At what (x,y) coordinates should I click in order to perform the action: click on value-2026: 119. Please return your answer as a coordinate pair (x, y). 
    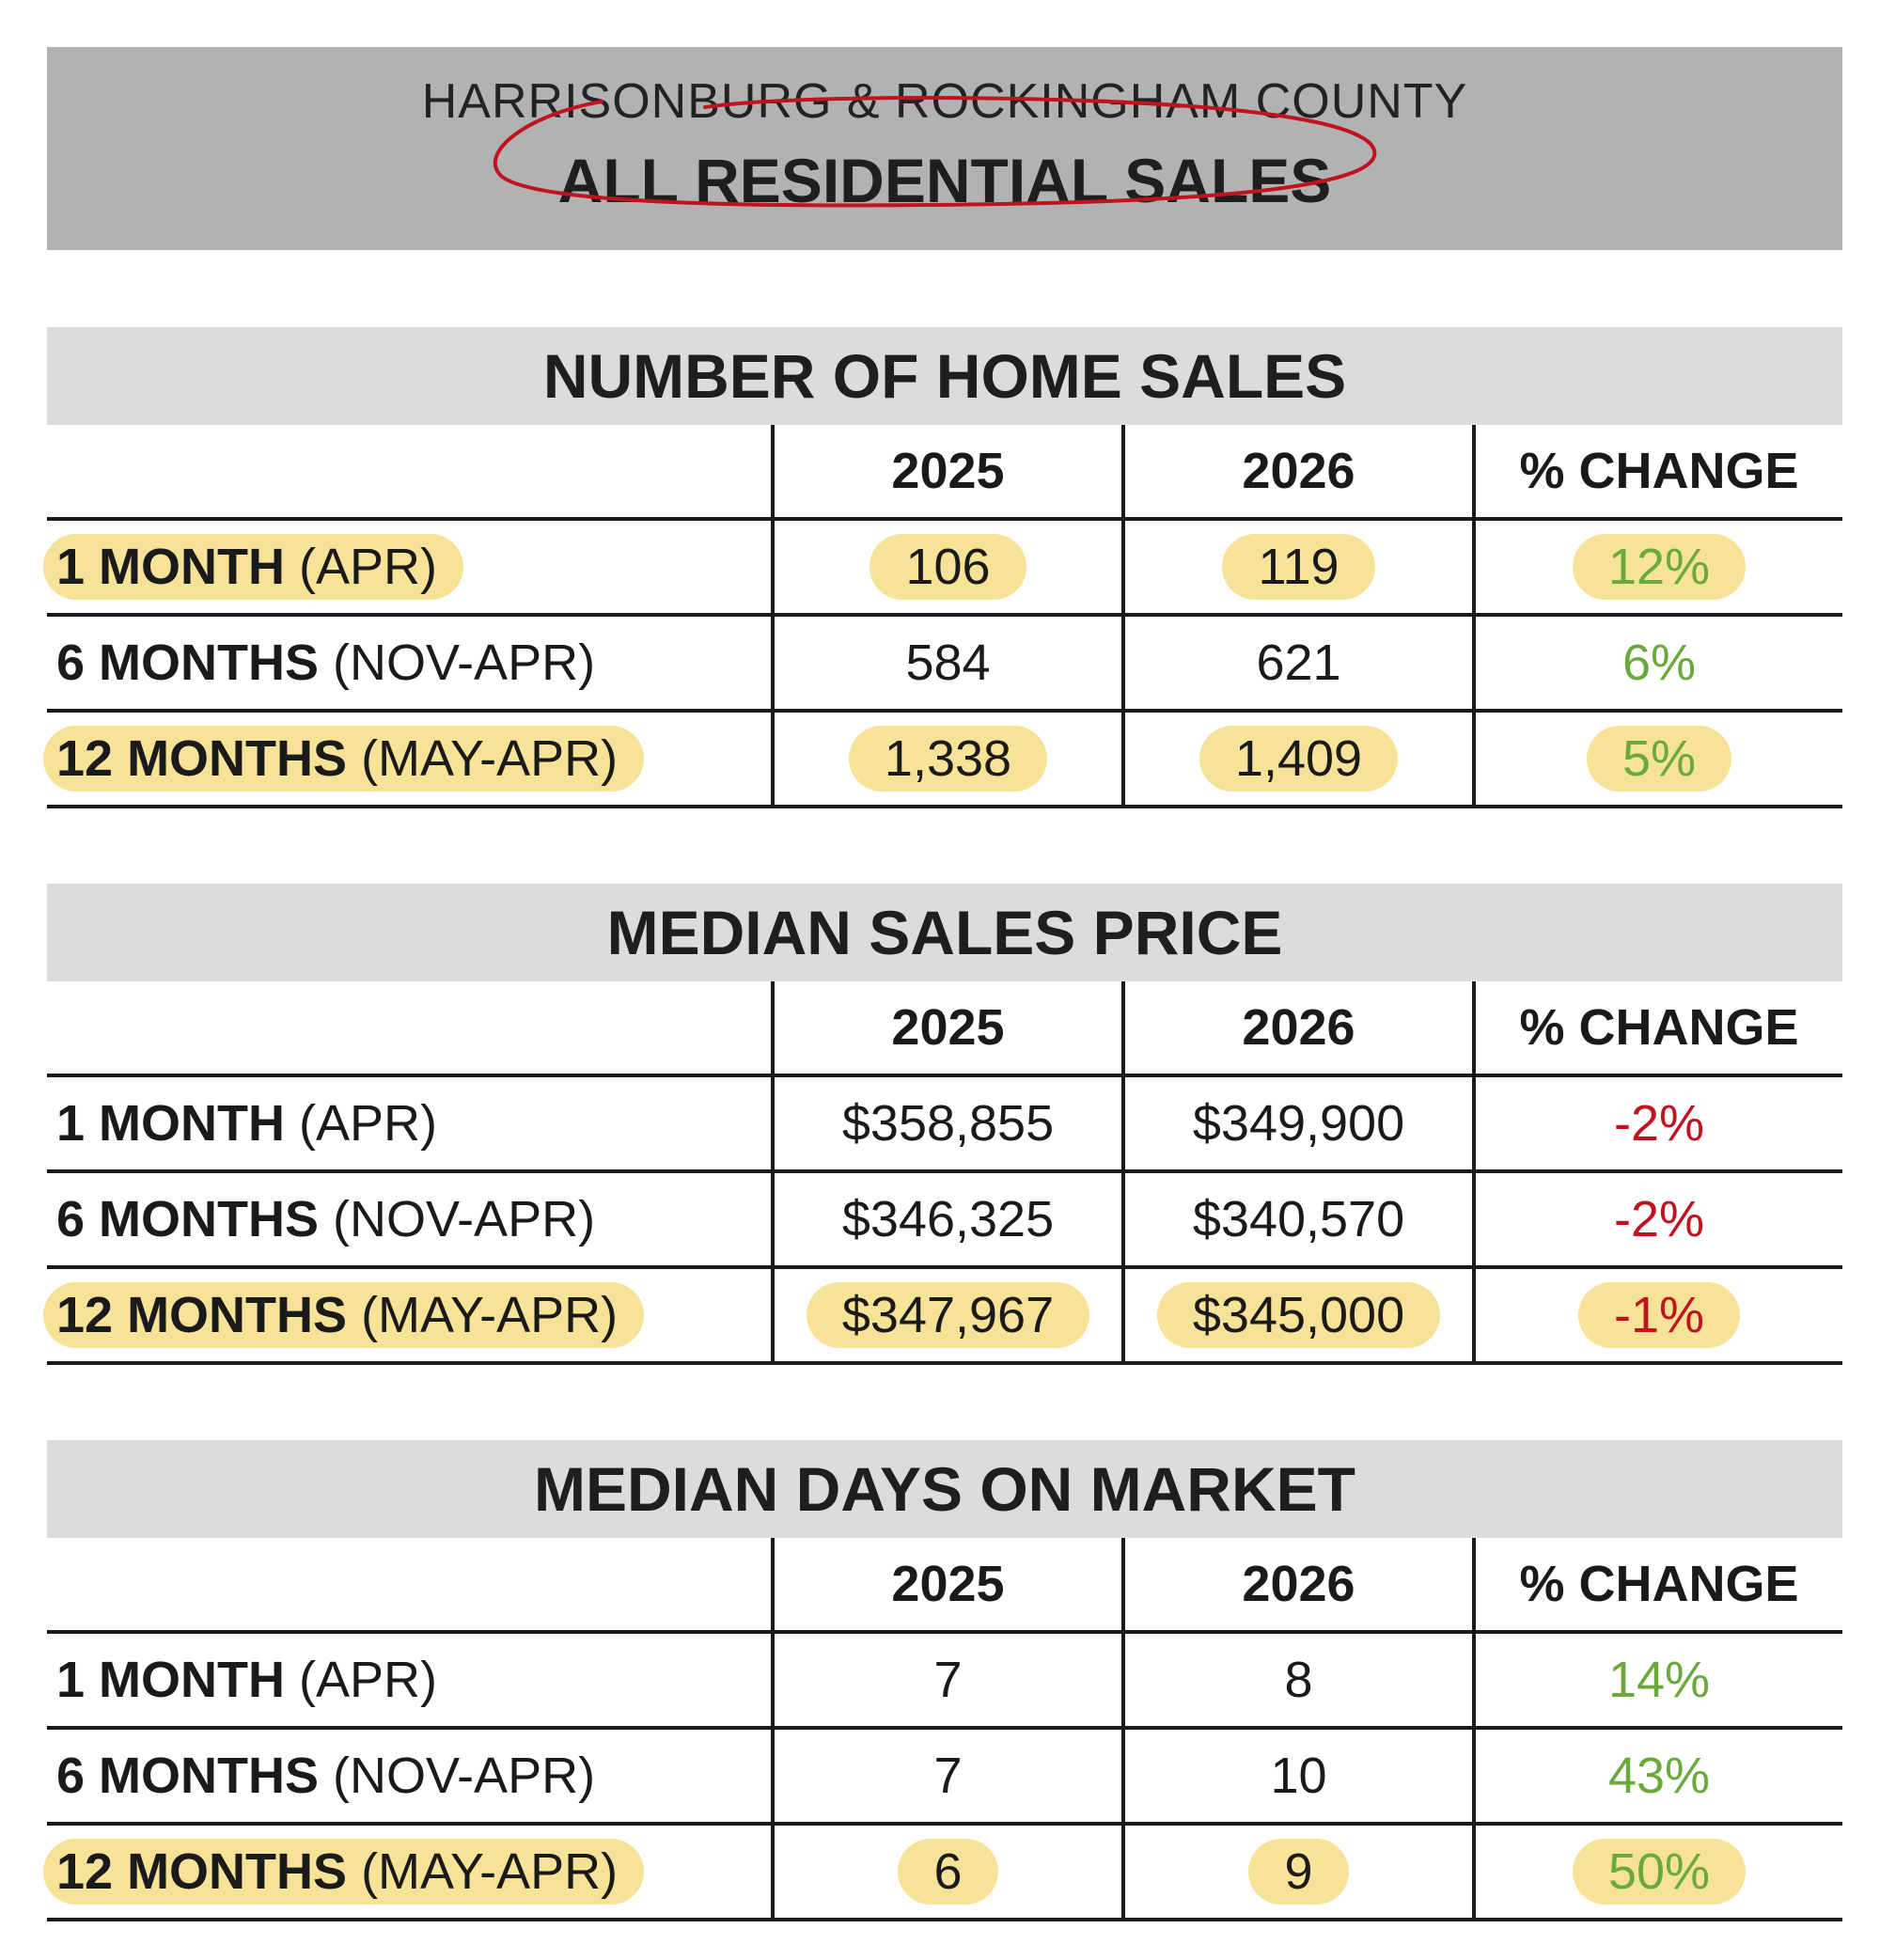
    Looking at the image, I should click on (1297, 568).